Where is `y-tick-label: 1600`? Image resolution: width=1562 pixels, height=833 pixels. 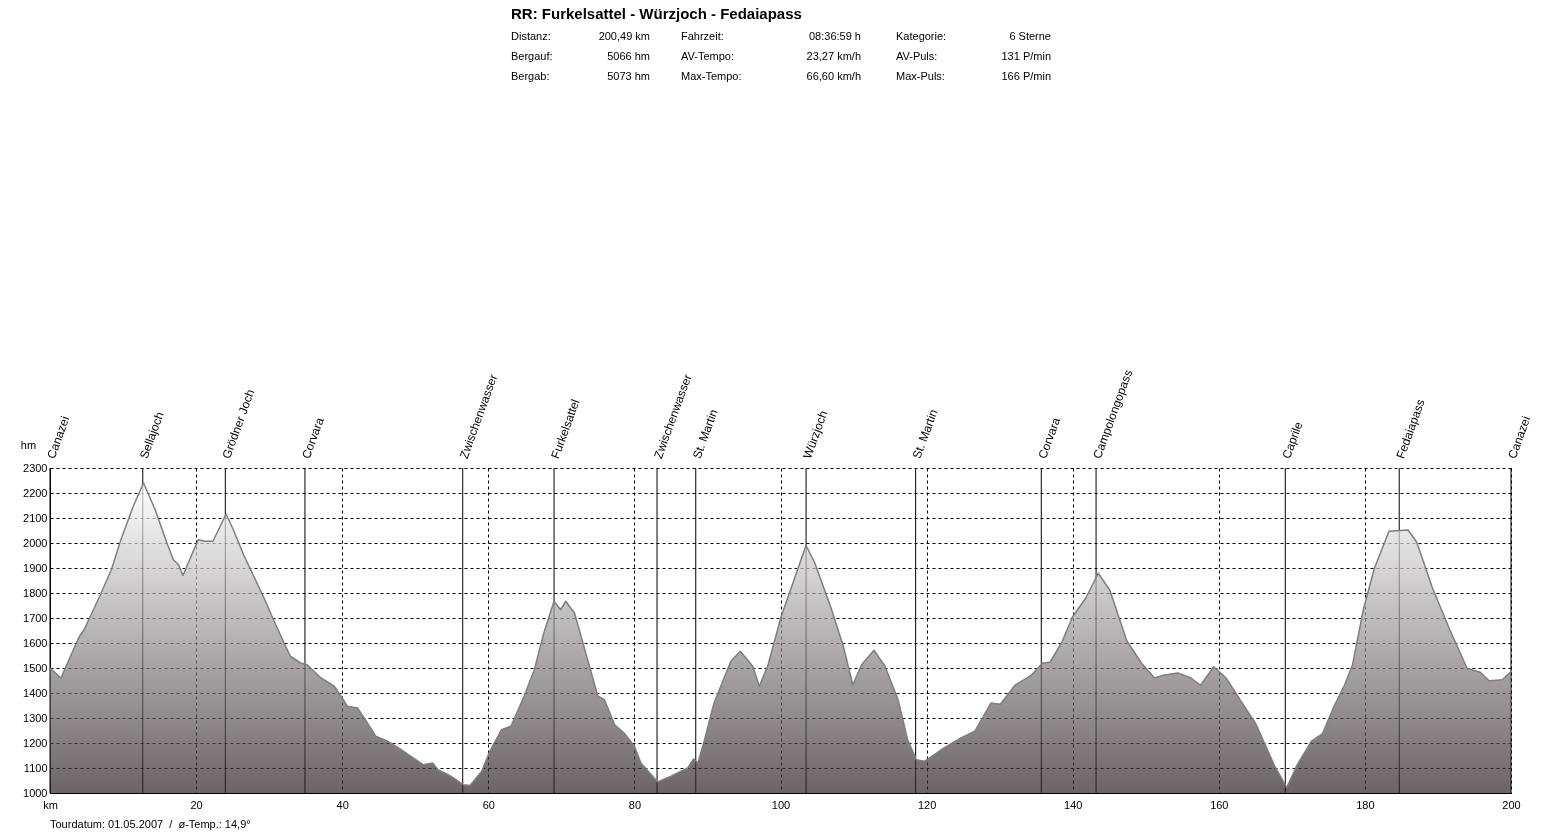
y-tick-label: 1600 is located at coordinates (35, 642).